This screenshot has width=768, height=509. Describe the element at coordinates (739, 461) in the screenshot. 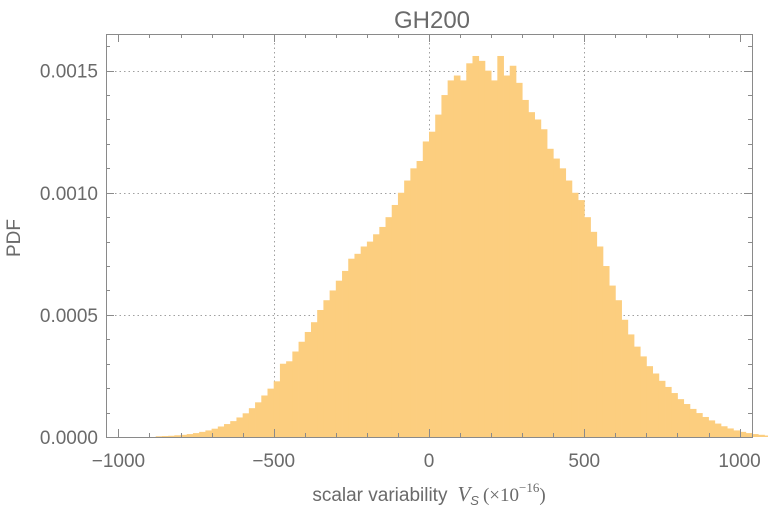

I see `x-tick-label: 1000` at that location.